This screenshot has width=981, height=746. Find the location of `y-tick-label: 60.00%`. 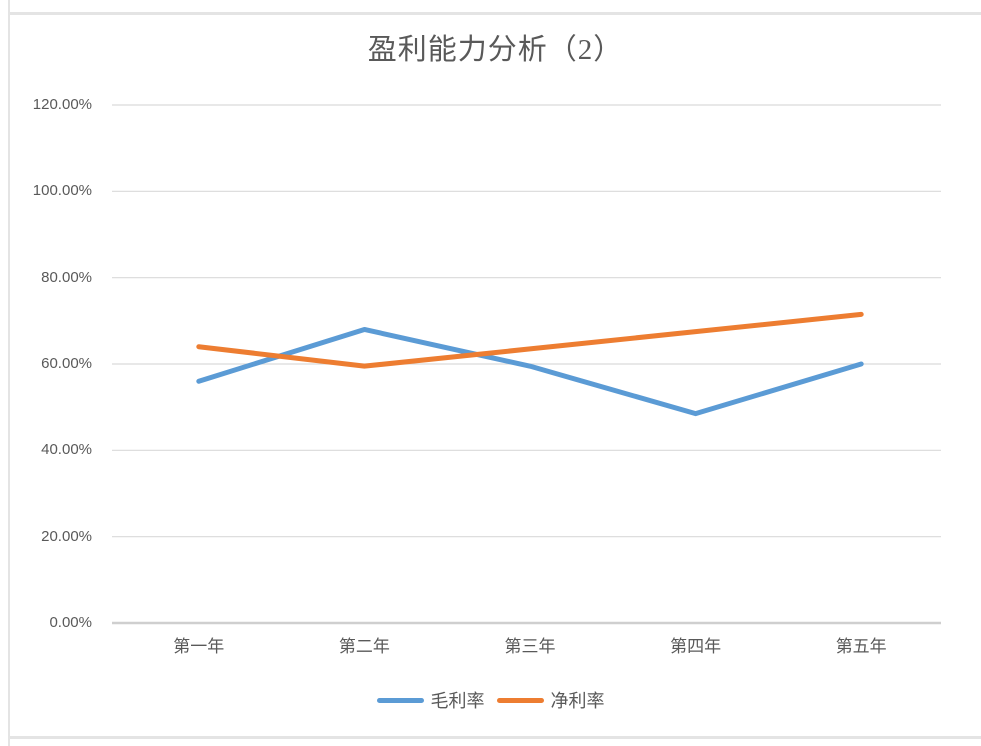

y-tick-label: 60.00% is located at coordinates (66, 363).